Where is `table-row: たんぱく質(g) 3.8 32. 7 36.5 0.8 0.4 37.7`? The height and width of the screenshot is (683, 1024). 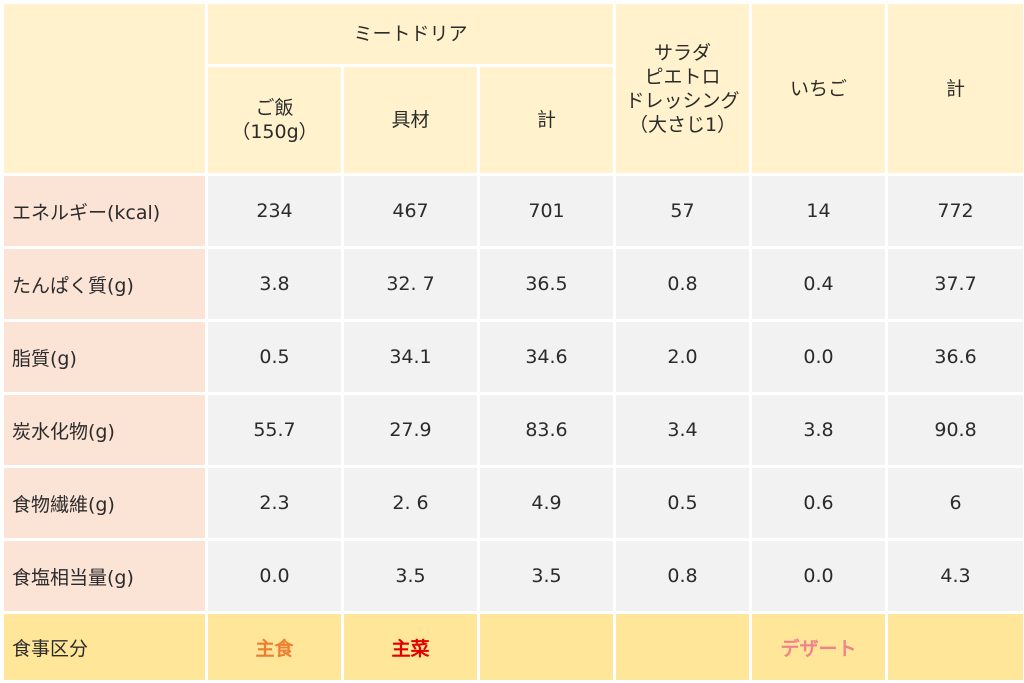 table-row: たんぱく質(g) 3.8 32. 7 36.5 0.8 0.4 37.7 is located at coordinates (513, 284).